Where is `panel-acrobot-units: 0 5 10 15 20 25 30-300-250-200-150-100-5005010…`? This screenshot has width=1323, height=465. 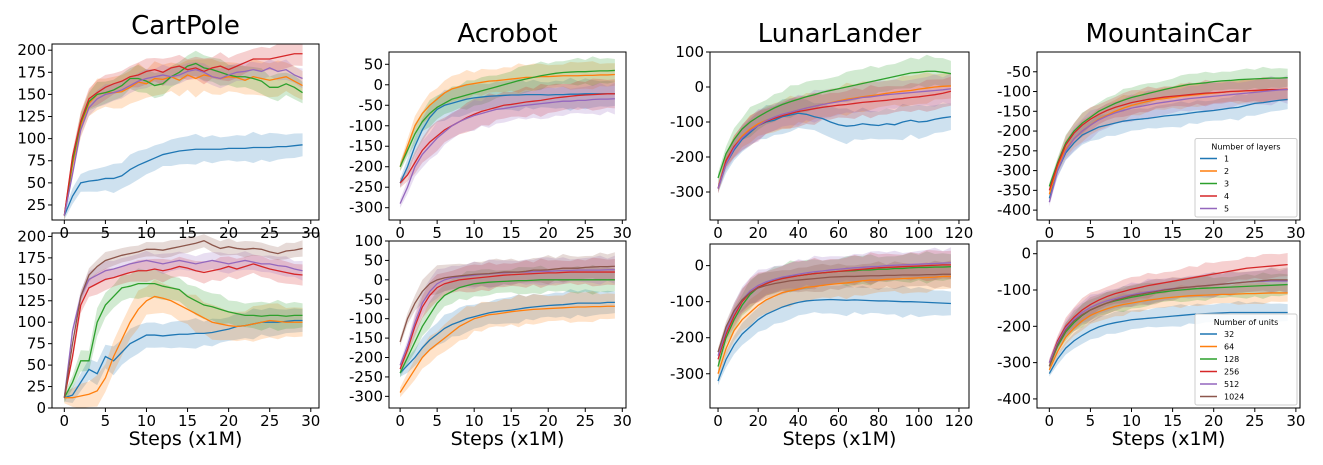 panel-acrobot-units: 0 5 10 15 20 25 30-300-250-200-150-100-5005010… is located at coordinates (490, 341).